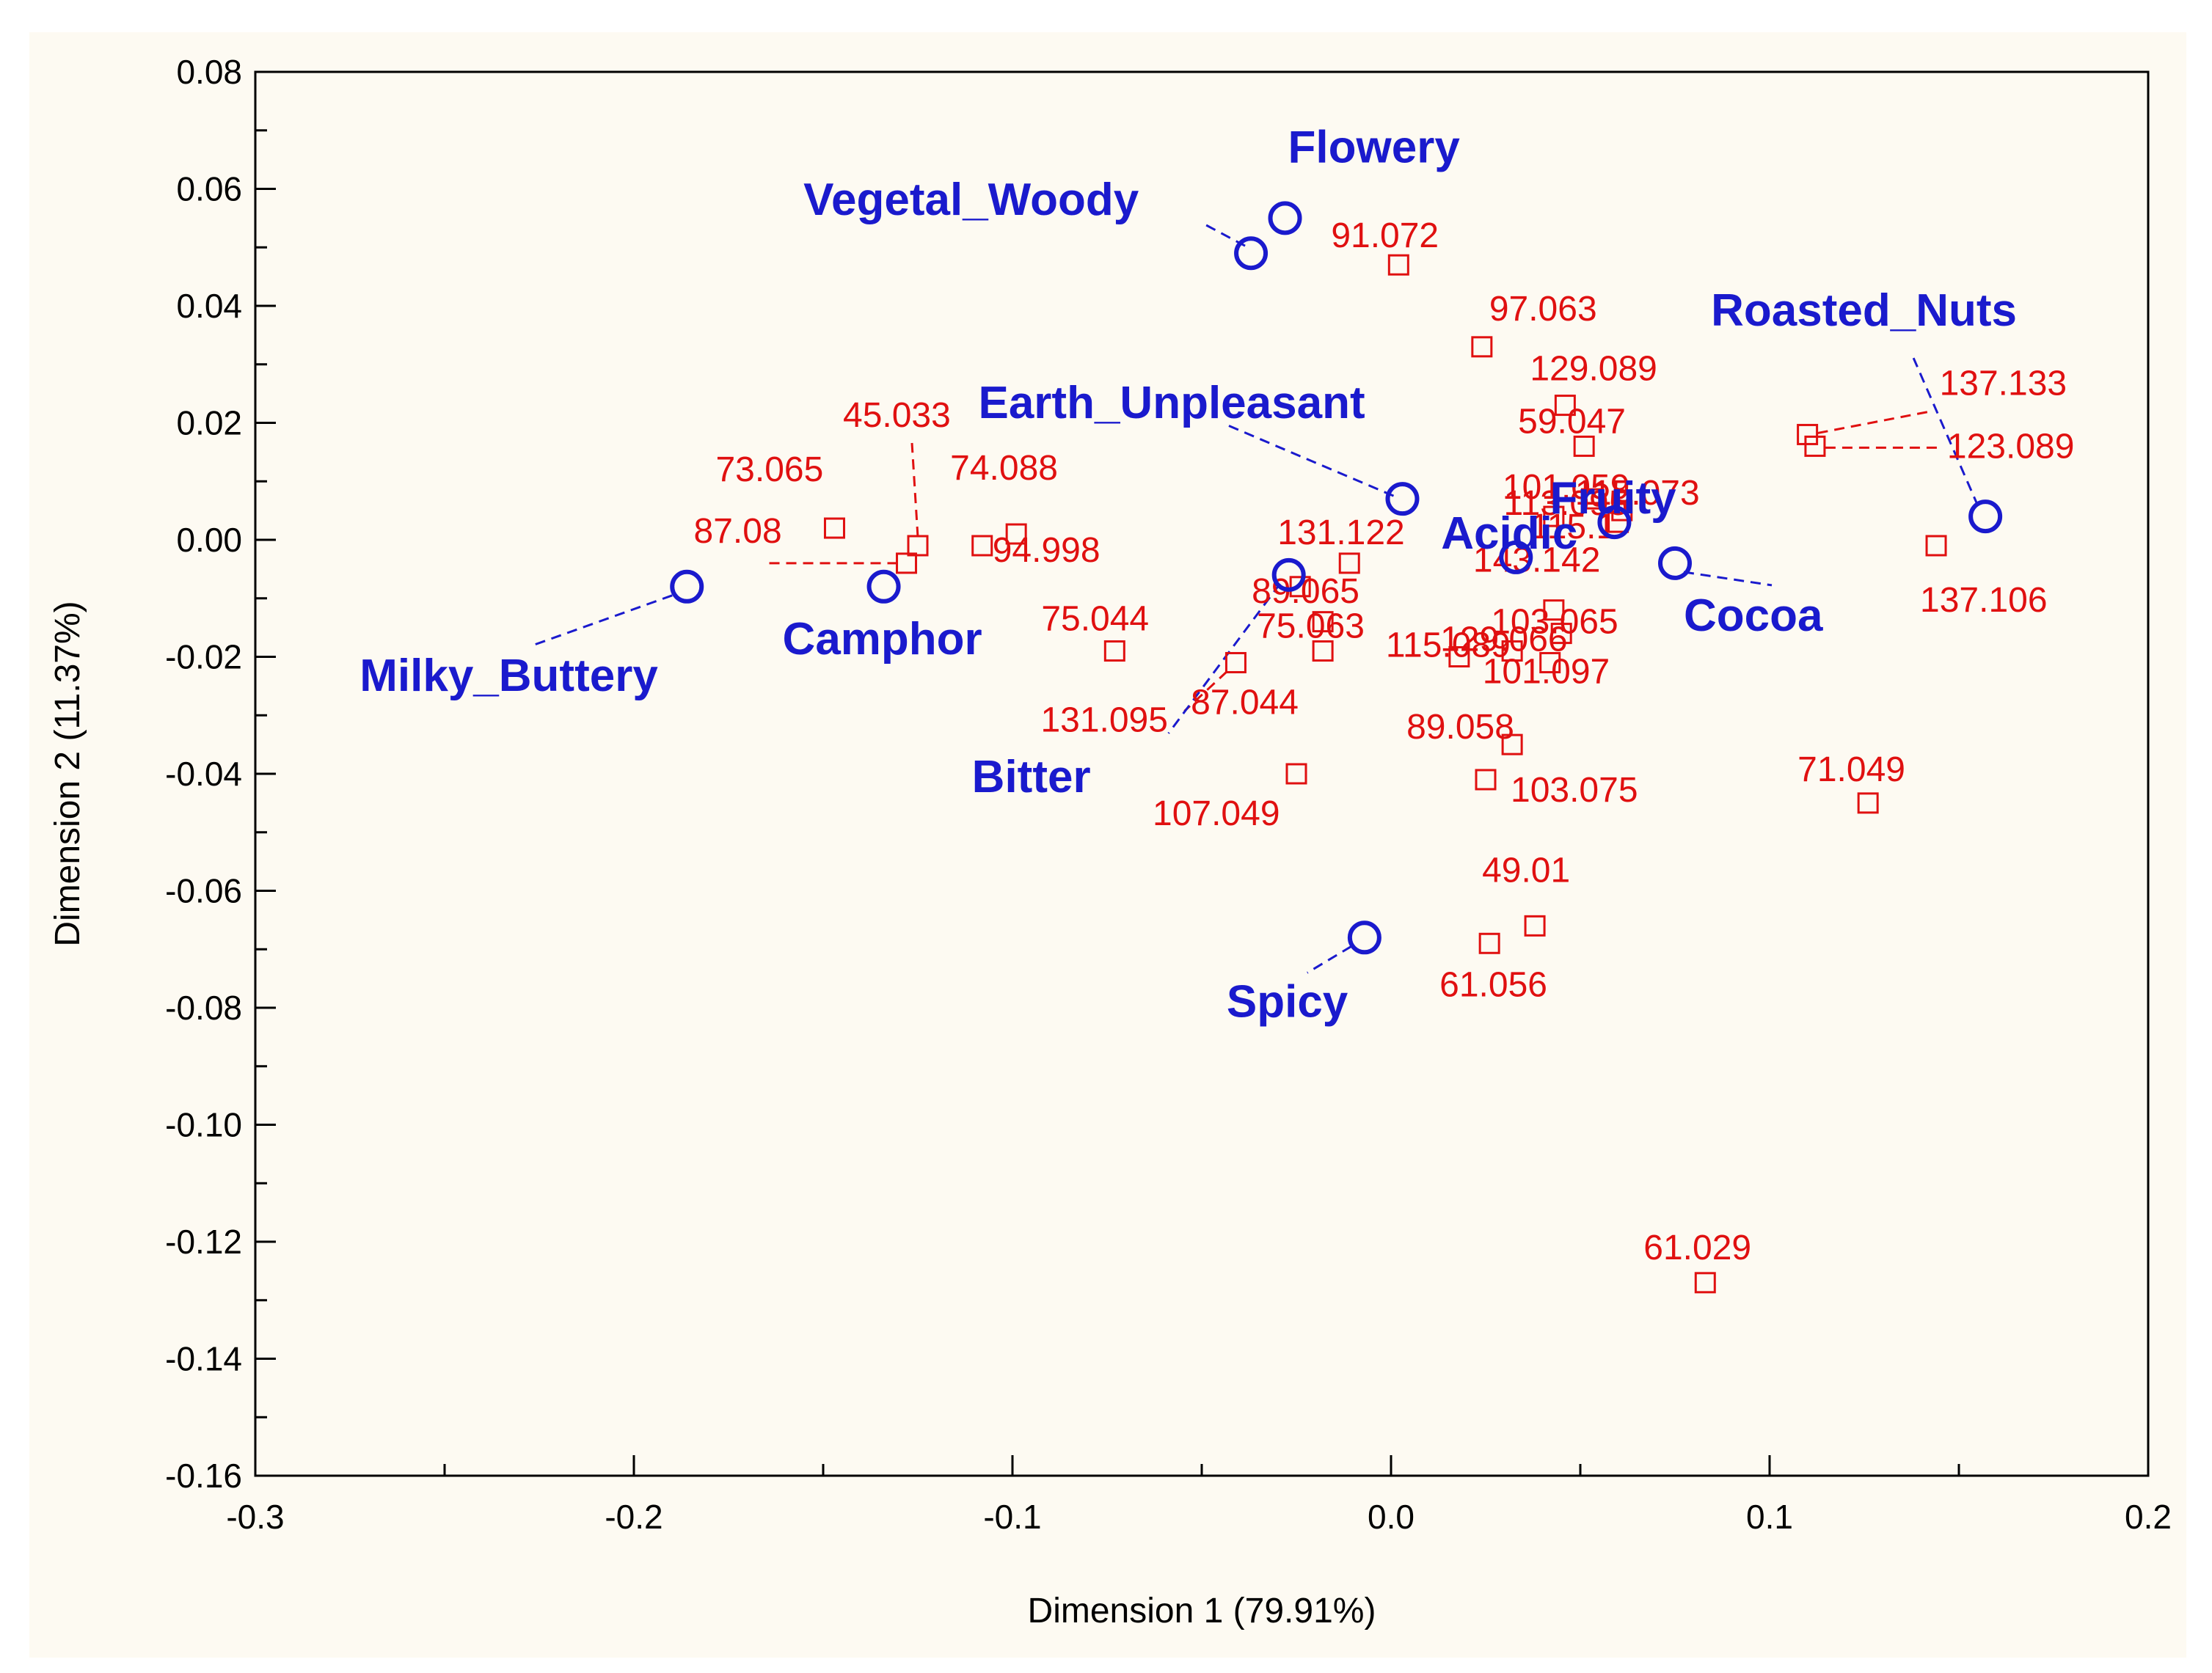 The image size is (2212, 1673). What do you see at coordinates (203, 1008) in the screenshot?
I see `y-tick-label: -0.08` at bounding box center [203, 1008].